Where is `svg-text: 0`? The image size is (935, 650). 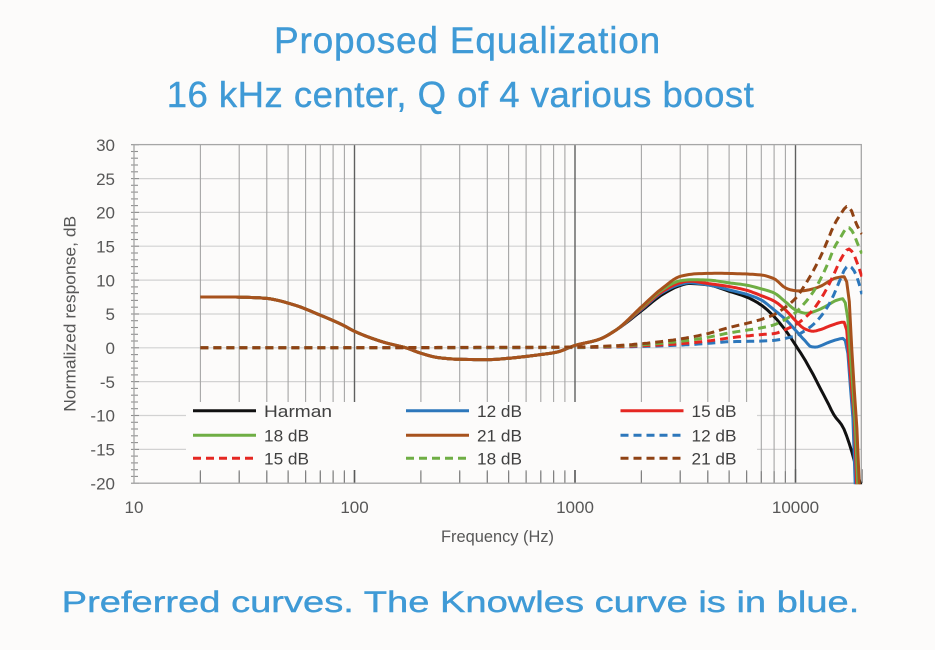
svg-text: 0 is located at coordinates (110, 348).